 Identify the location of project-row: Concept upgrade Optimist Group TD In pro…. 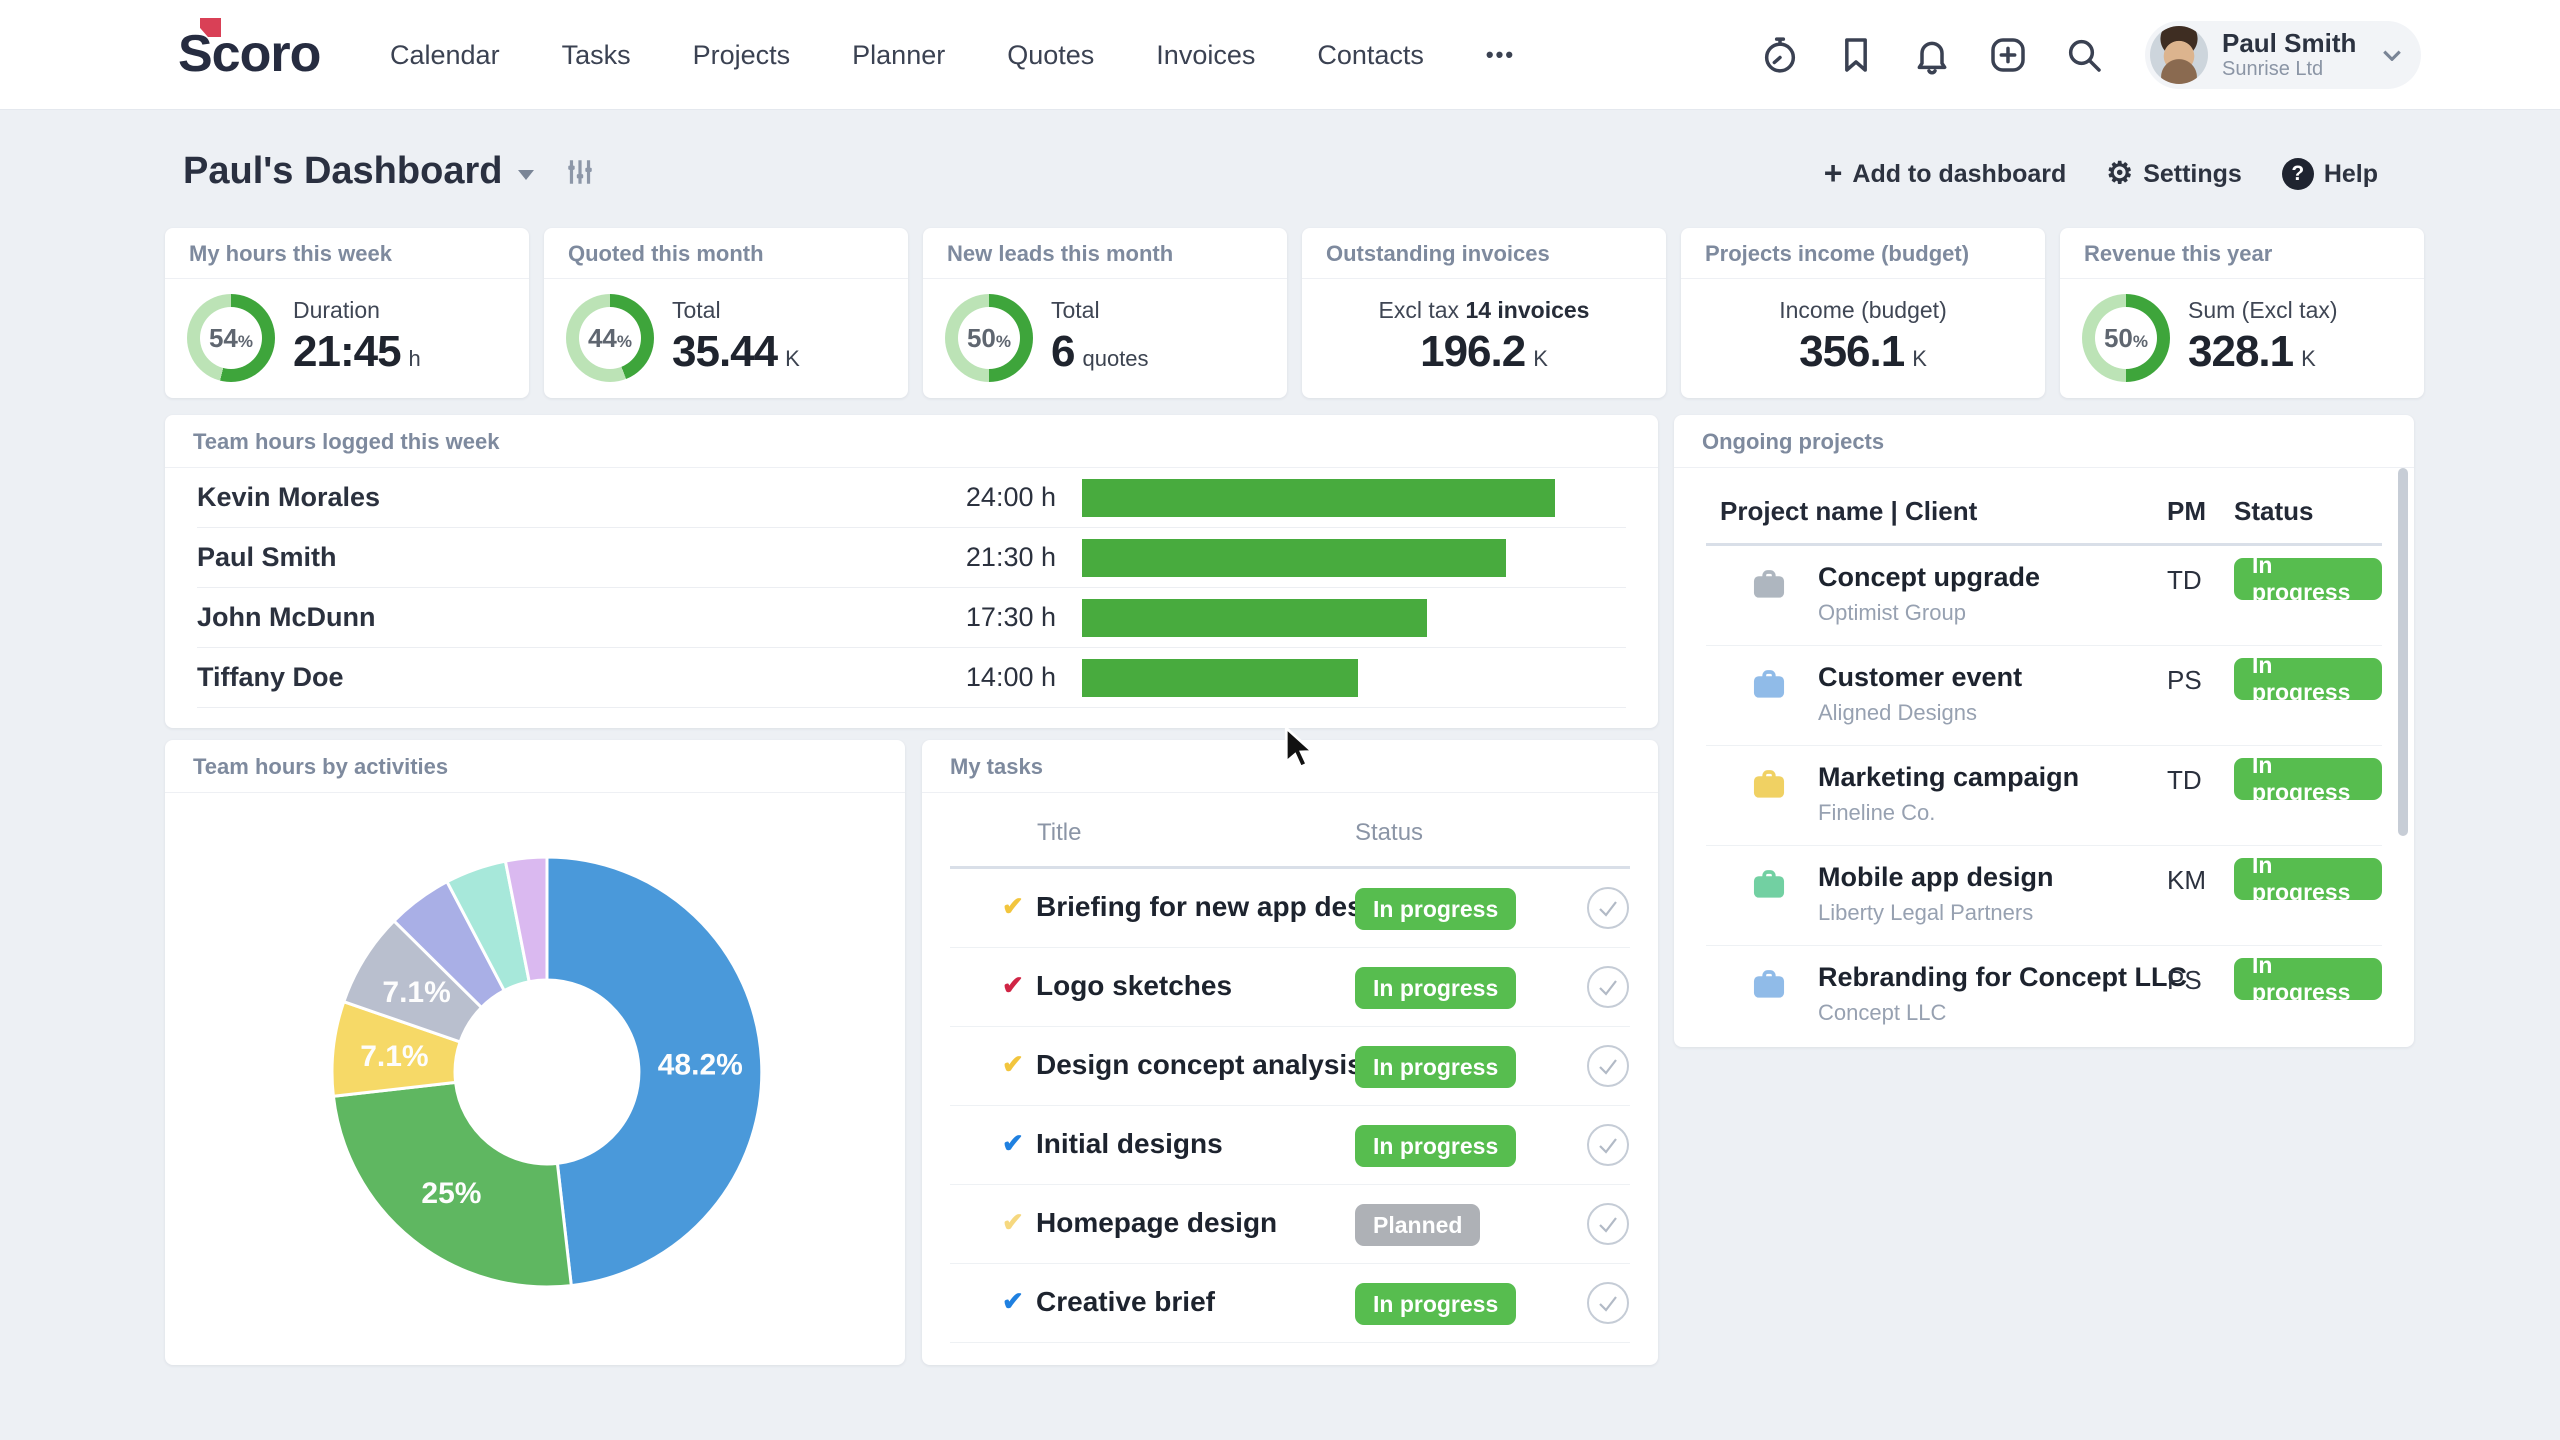
(2044, 596).